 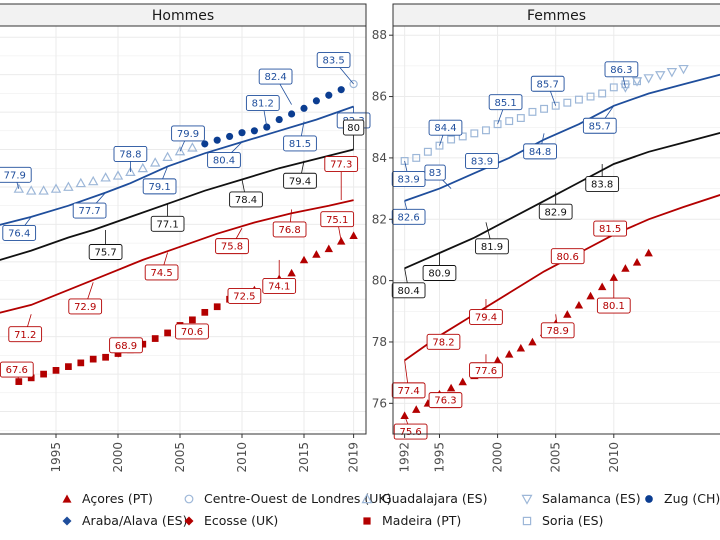 What do you see at coordinates (445, 401) in the screenshot?
I see `label-text: 76.3` at bounding box center [445, 401].